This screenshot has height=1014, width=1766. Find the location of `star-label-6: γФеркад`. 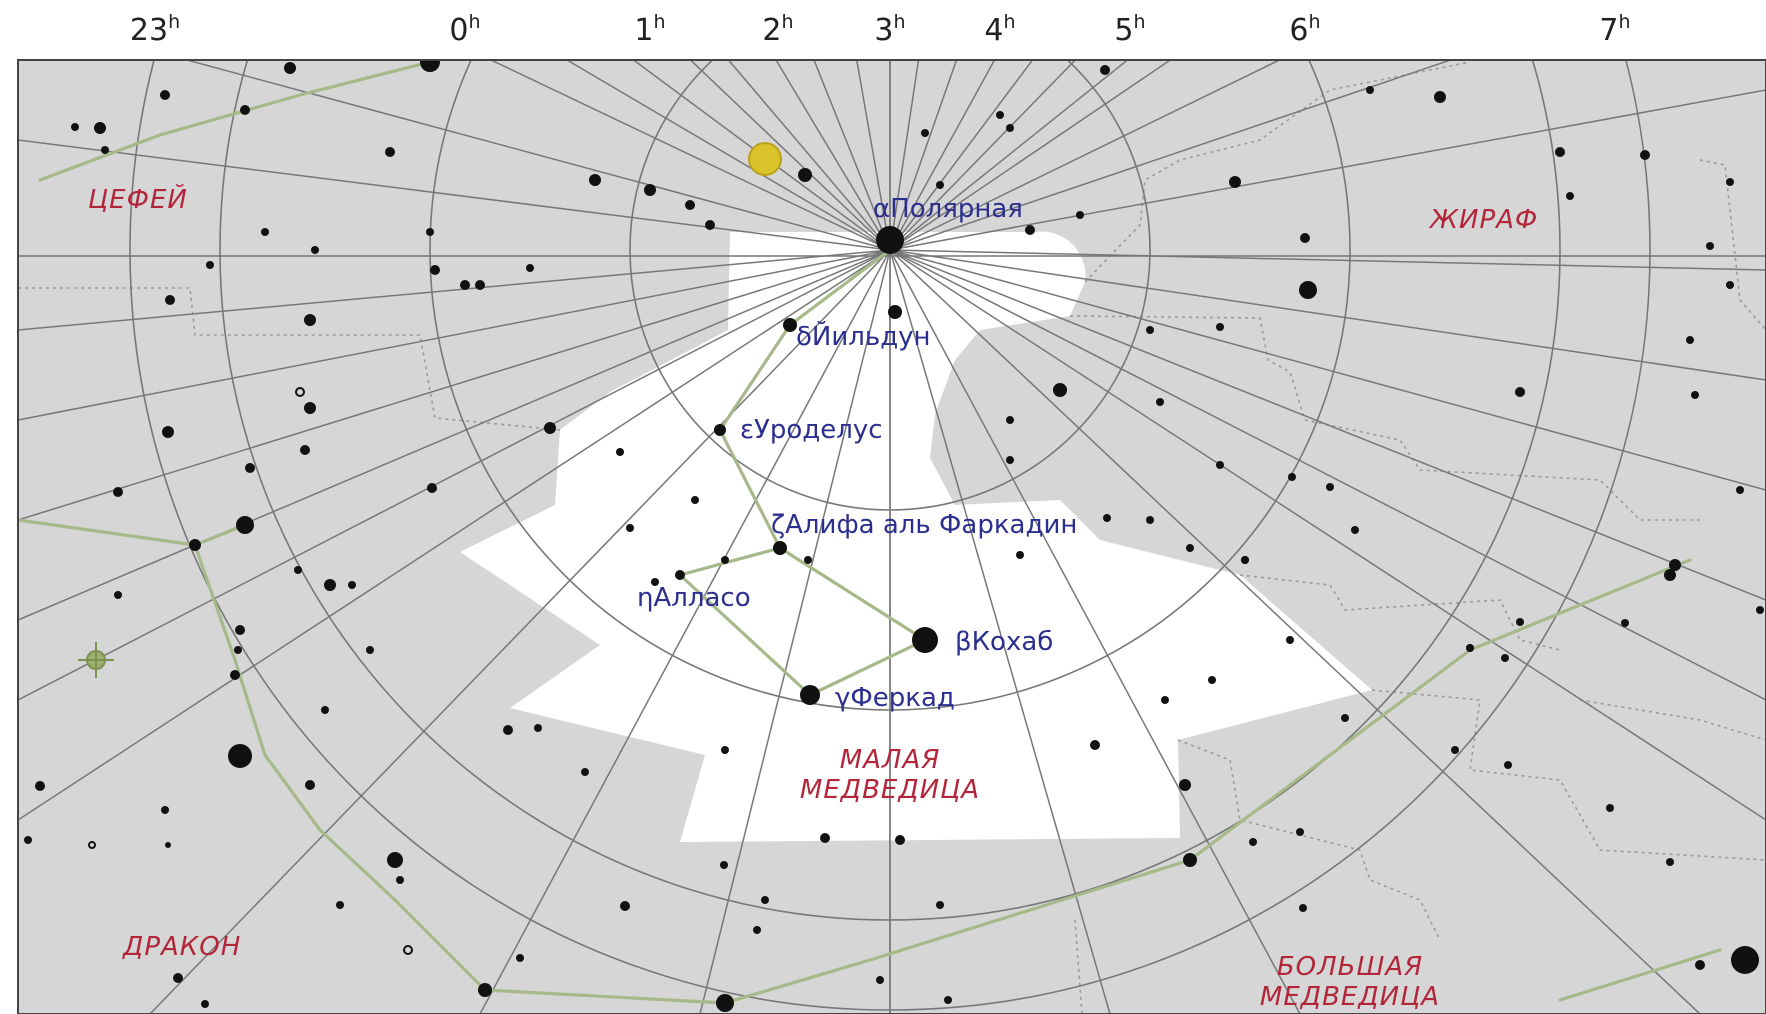

star-label-6: γФеркад is located at coordinates (895, 698).